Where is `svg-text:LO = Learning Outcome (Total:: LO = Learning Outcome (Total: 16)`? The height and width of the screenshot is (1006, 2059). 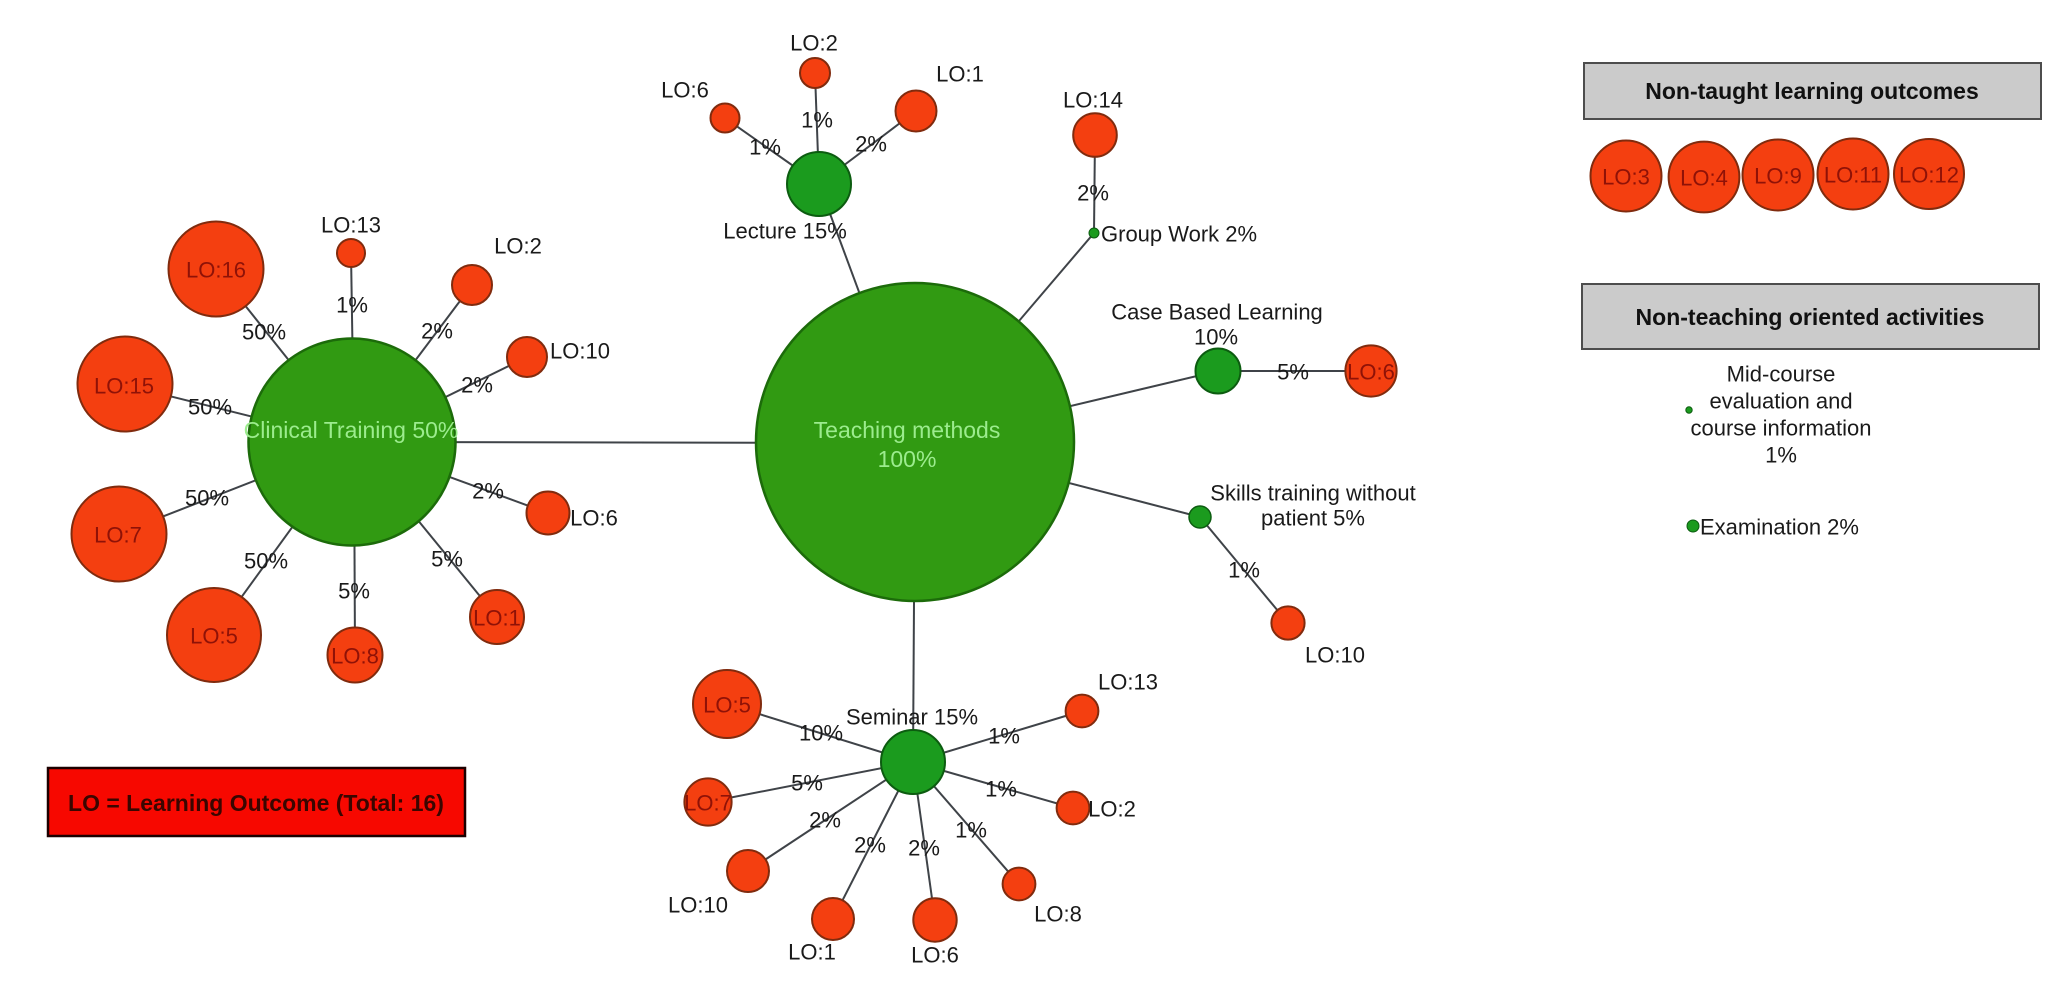 svg-text:LO = Learning Outcome (Total:: LO = Learning Outcome (Total: 16) is located at coordinates (256, 803).